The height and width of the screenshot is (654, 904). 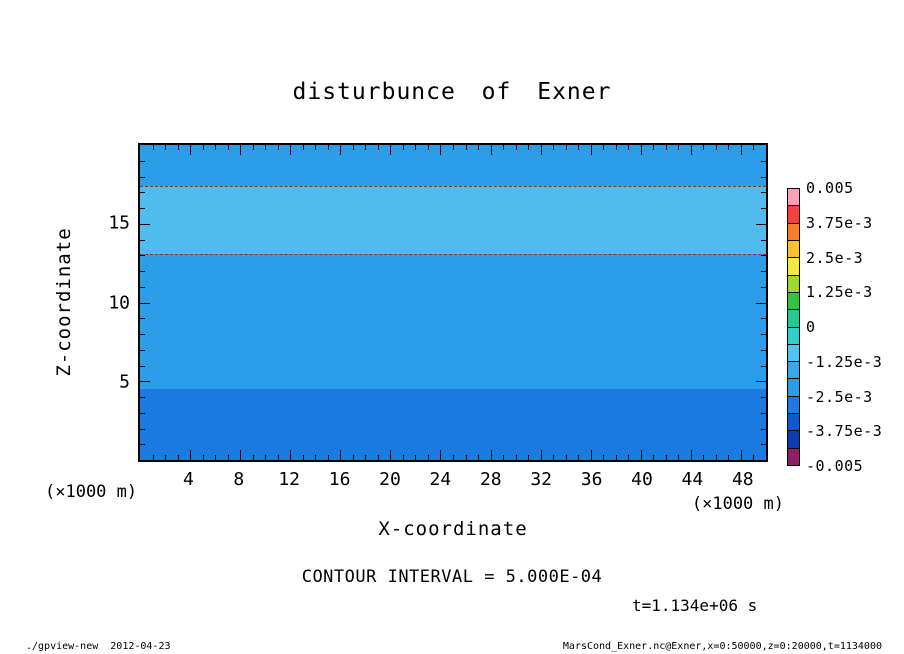 I want to click on x-tick-label: 28, so click(x=490, y=479).